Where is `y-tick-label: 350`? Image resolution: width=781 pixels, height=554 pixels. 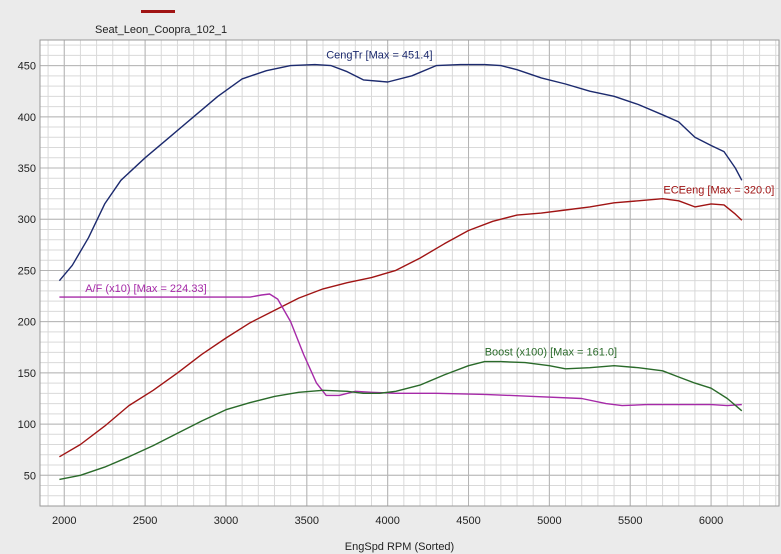 y-tick-label: 350 is located at coordinates (27, 169).